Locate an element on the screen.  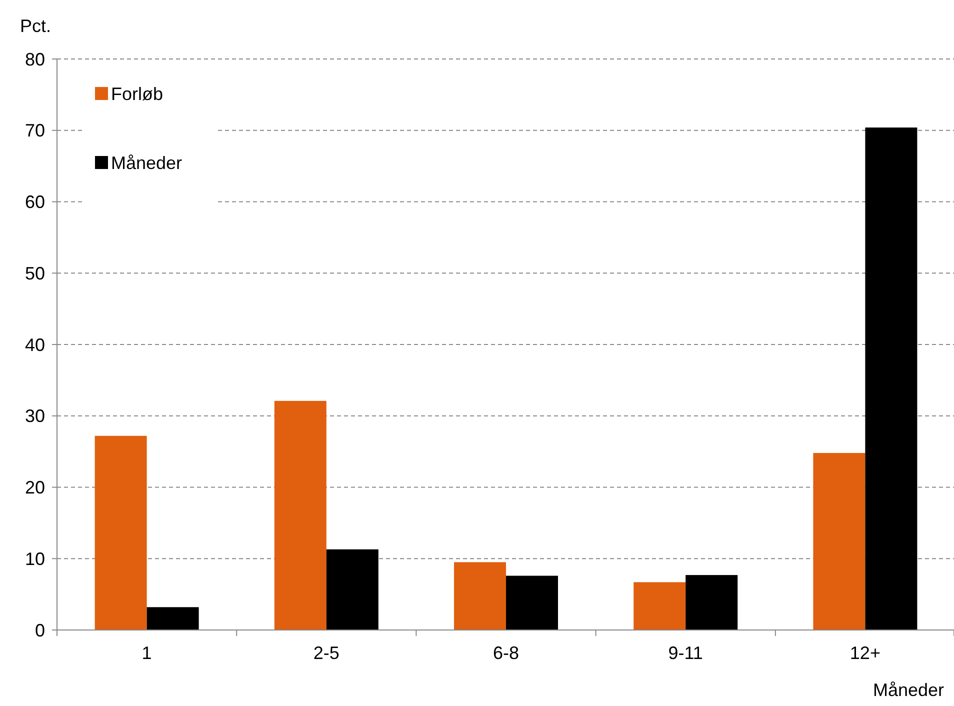
y-tick-label: 0 is located at coordinates (39, 630).